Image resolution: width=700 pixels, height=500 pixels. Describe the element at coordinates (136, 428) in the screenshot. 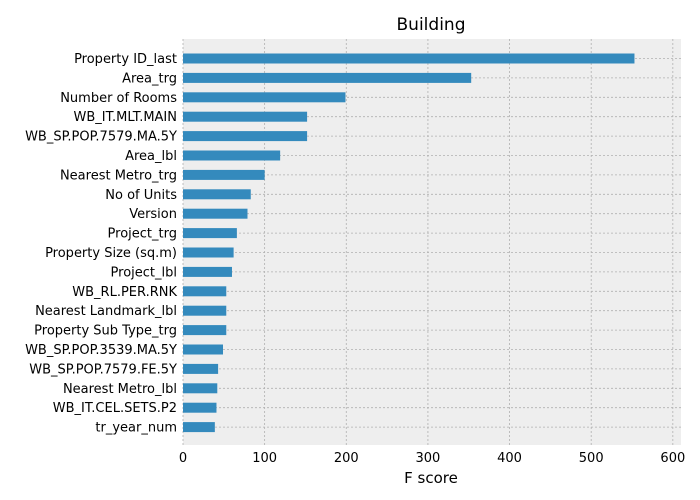

I see `y-tick-label: tr_year_num` at that location.